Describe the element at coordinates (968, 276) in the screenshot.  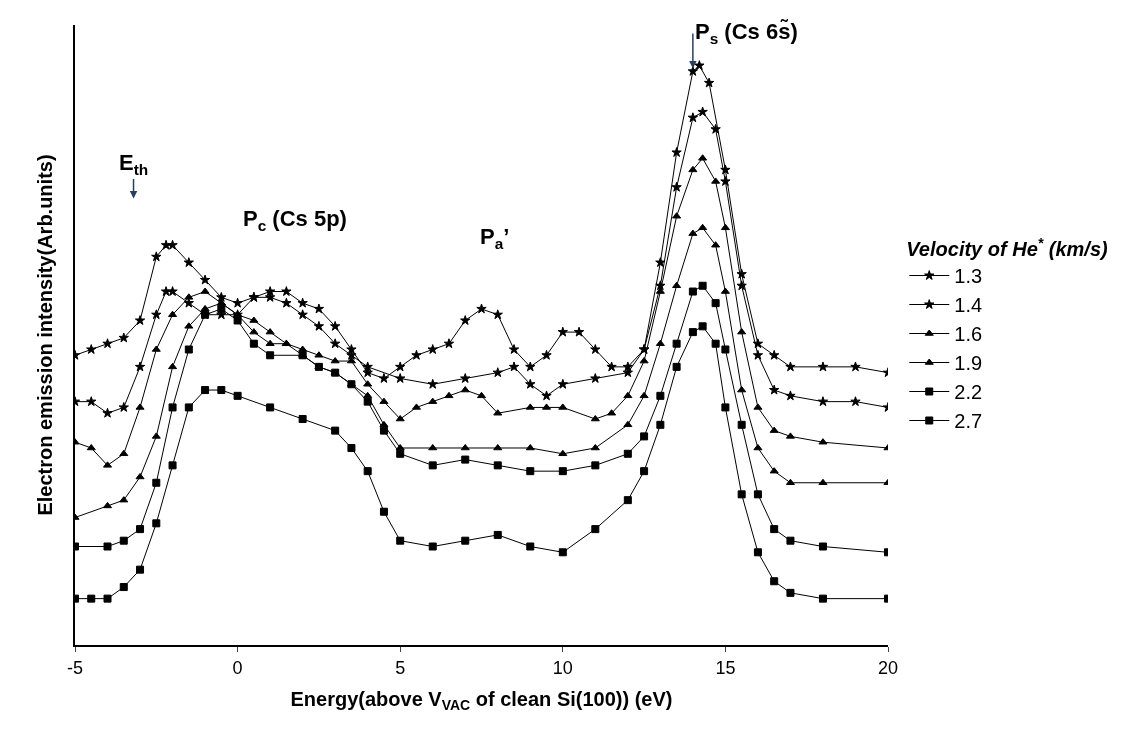
I see `legend-label: 1.3` at that location.